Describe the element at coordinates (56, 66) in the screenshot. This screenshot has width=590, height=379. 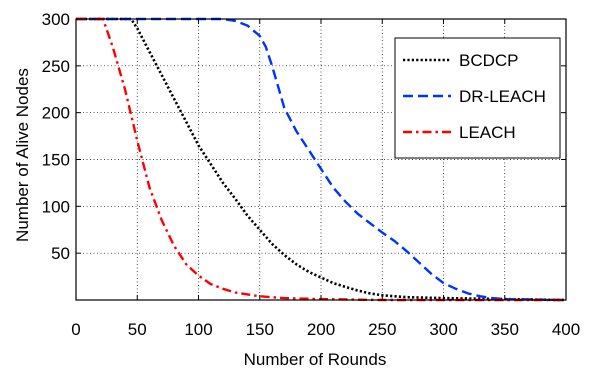
I see `y-tick-label: 250` at that location.